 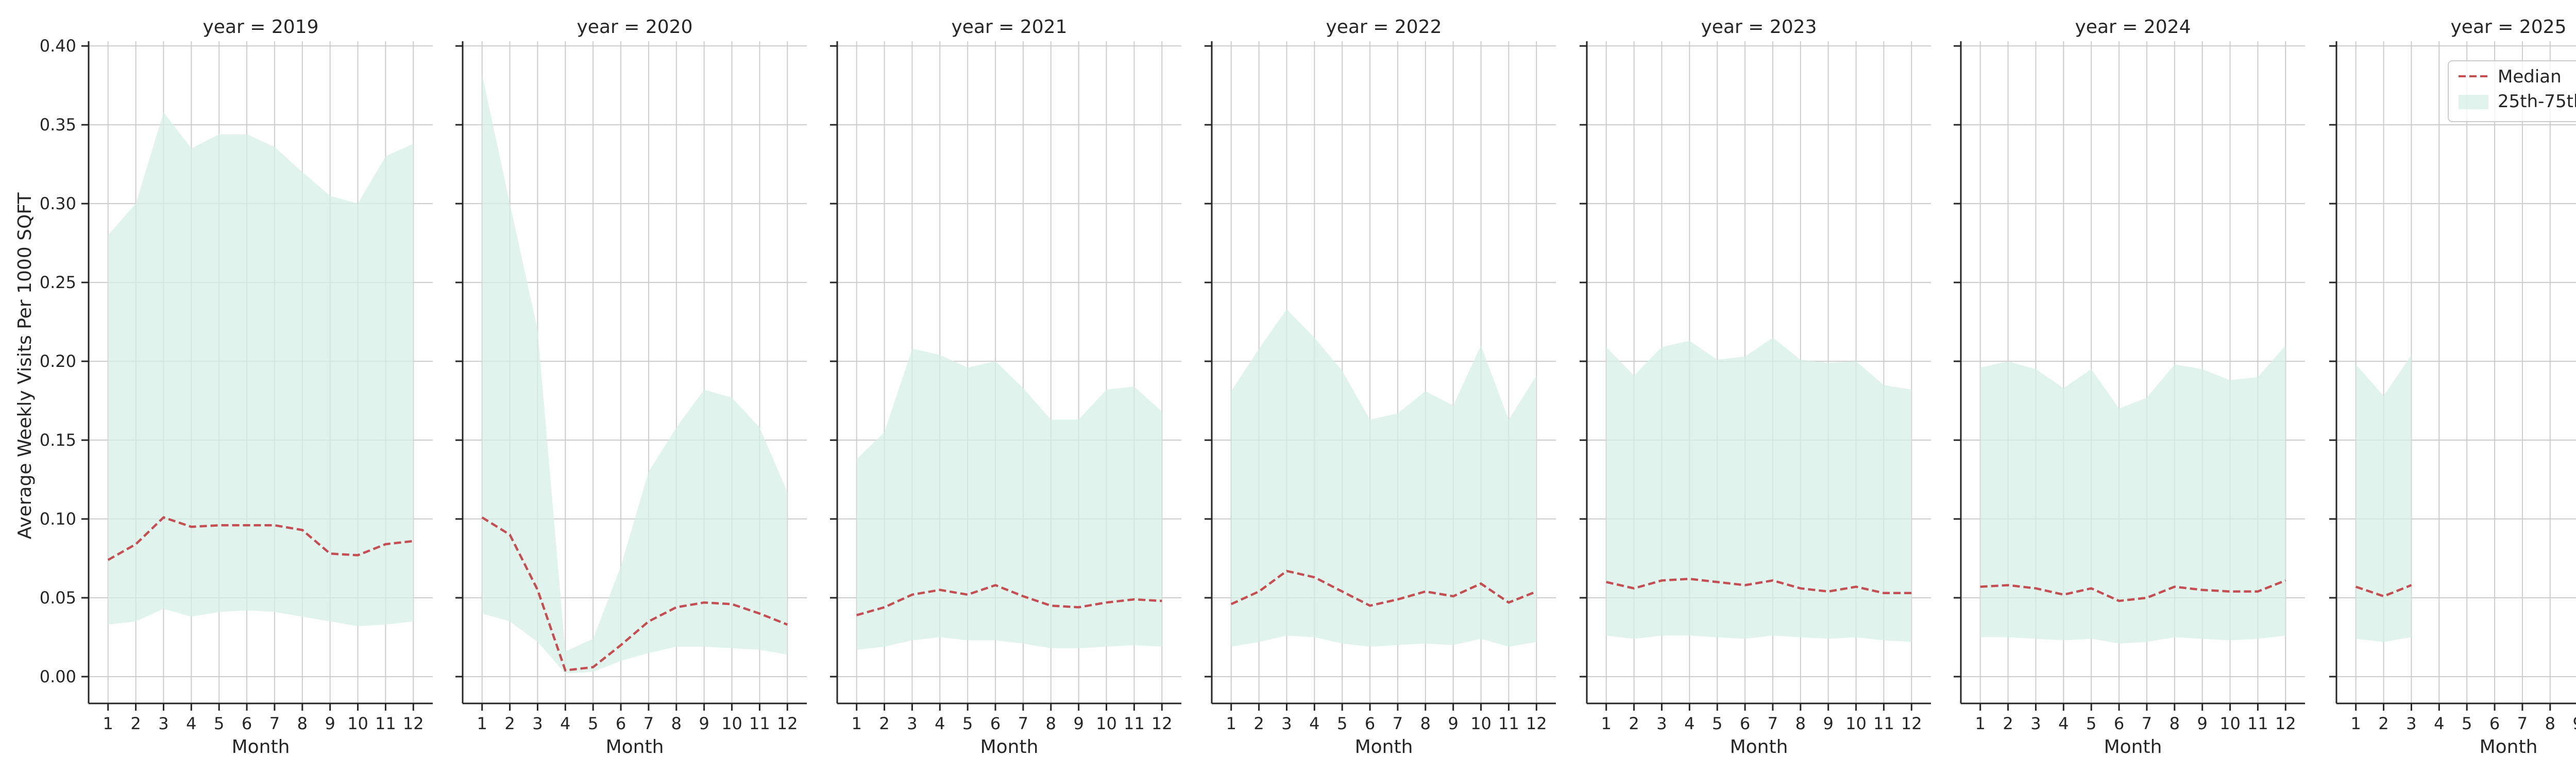 What do you see at coordinates (2509, 27) in the screenshot?
I see `panel-title: year = 2025` at bounding box center [2509, 27].